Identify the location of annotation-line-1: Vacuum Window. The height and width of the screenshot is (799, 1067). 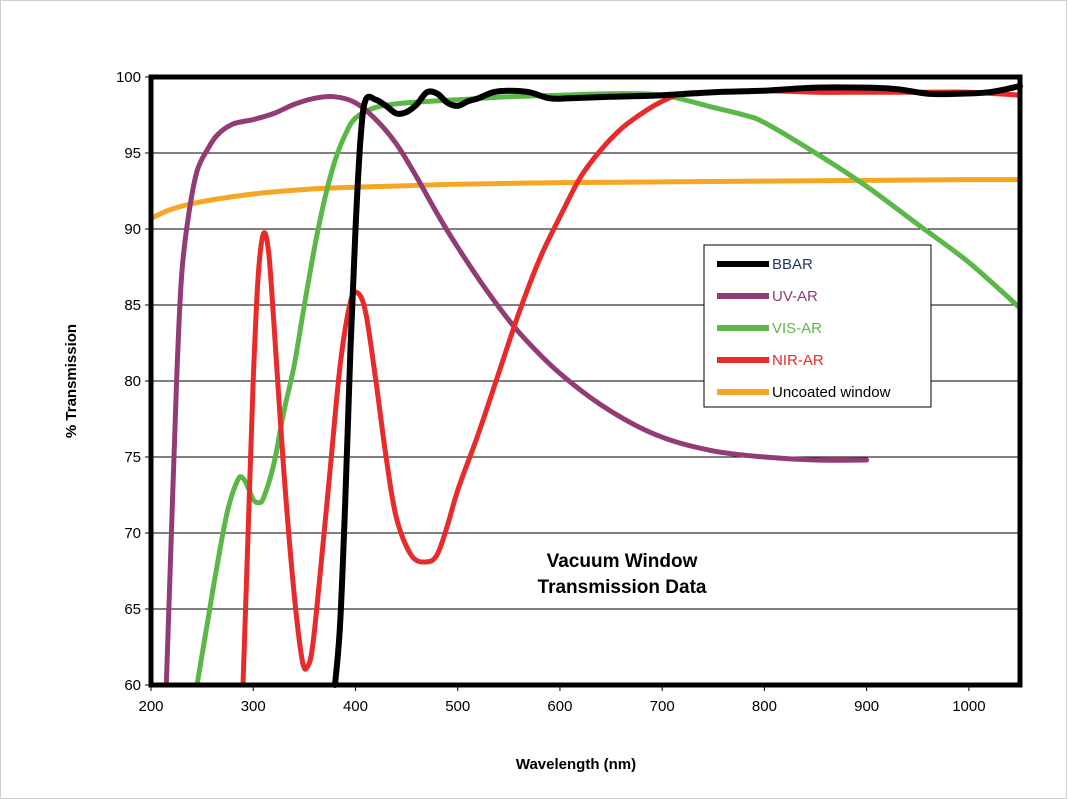
(622, 561).